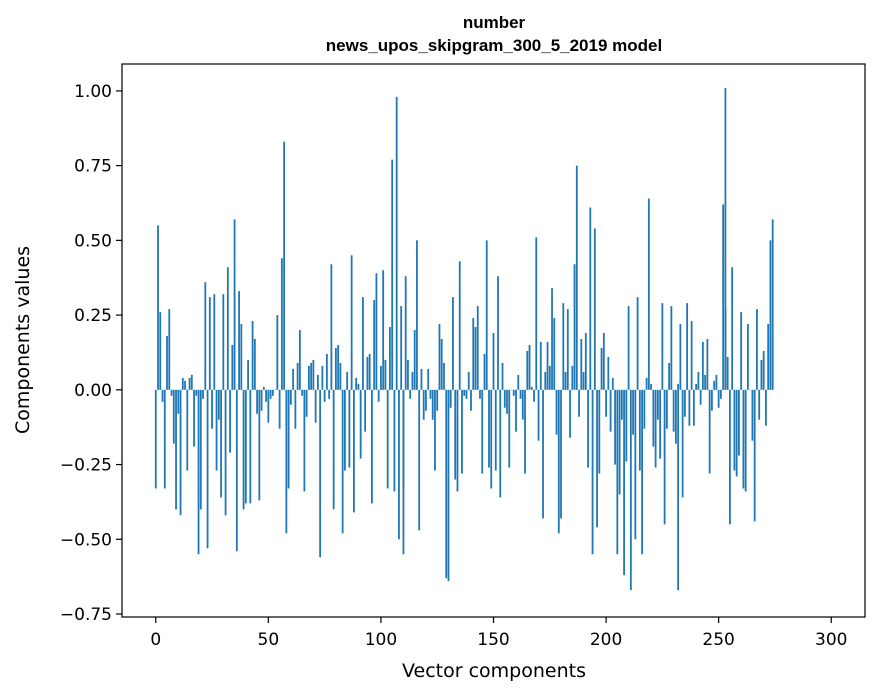 This screenshot has width=880, height=696. What do you see at coordinates (718, 640) in the screenshot?
I see `x-tick-label: 250` at bounding box center [718, 640].